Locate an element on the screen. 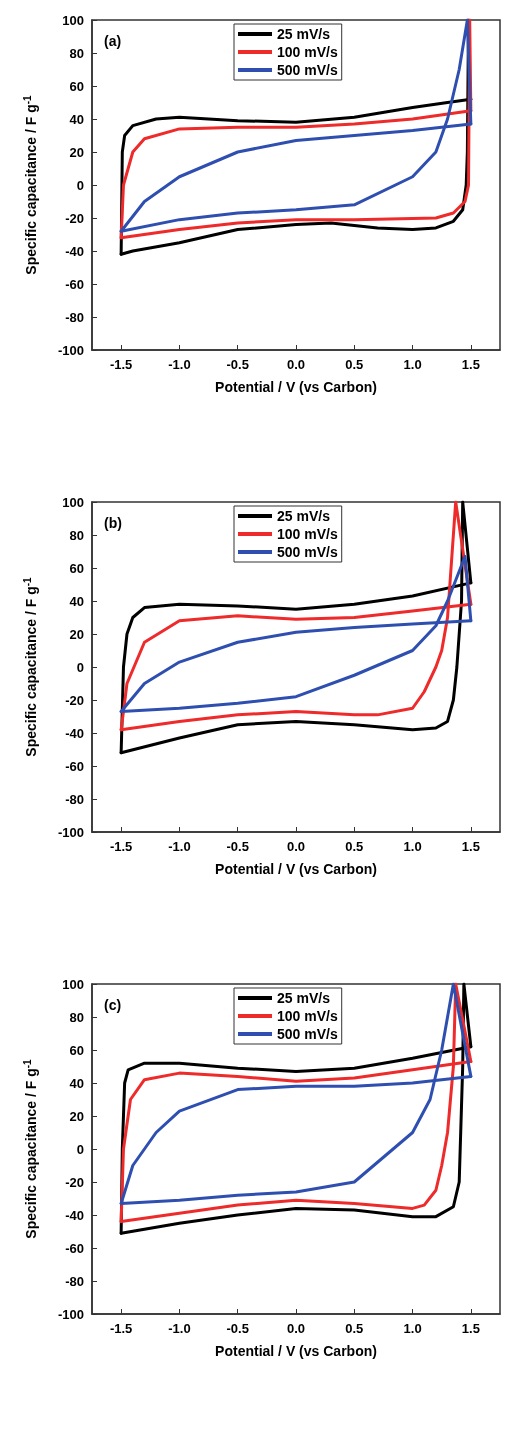  annotation: (c) is located at coordinates (113, 1005).